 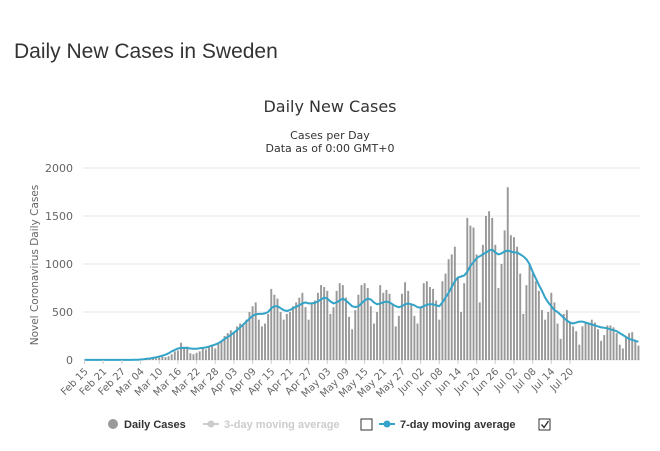 I want to click on legend-three-day-average: 3-day moving average, so click(x=271, y=425).